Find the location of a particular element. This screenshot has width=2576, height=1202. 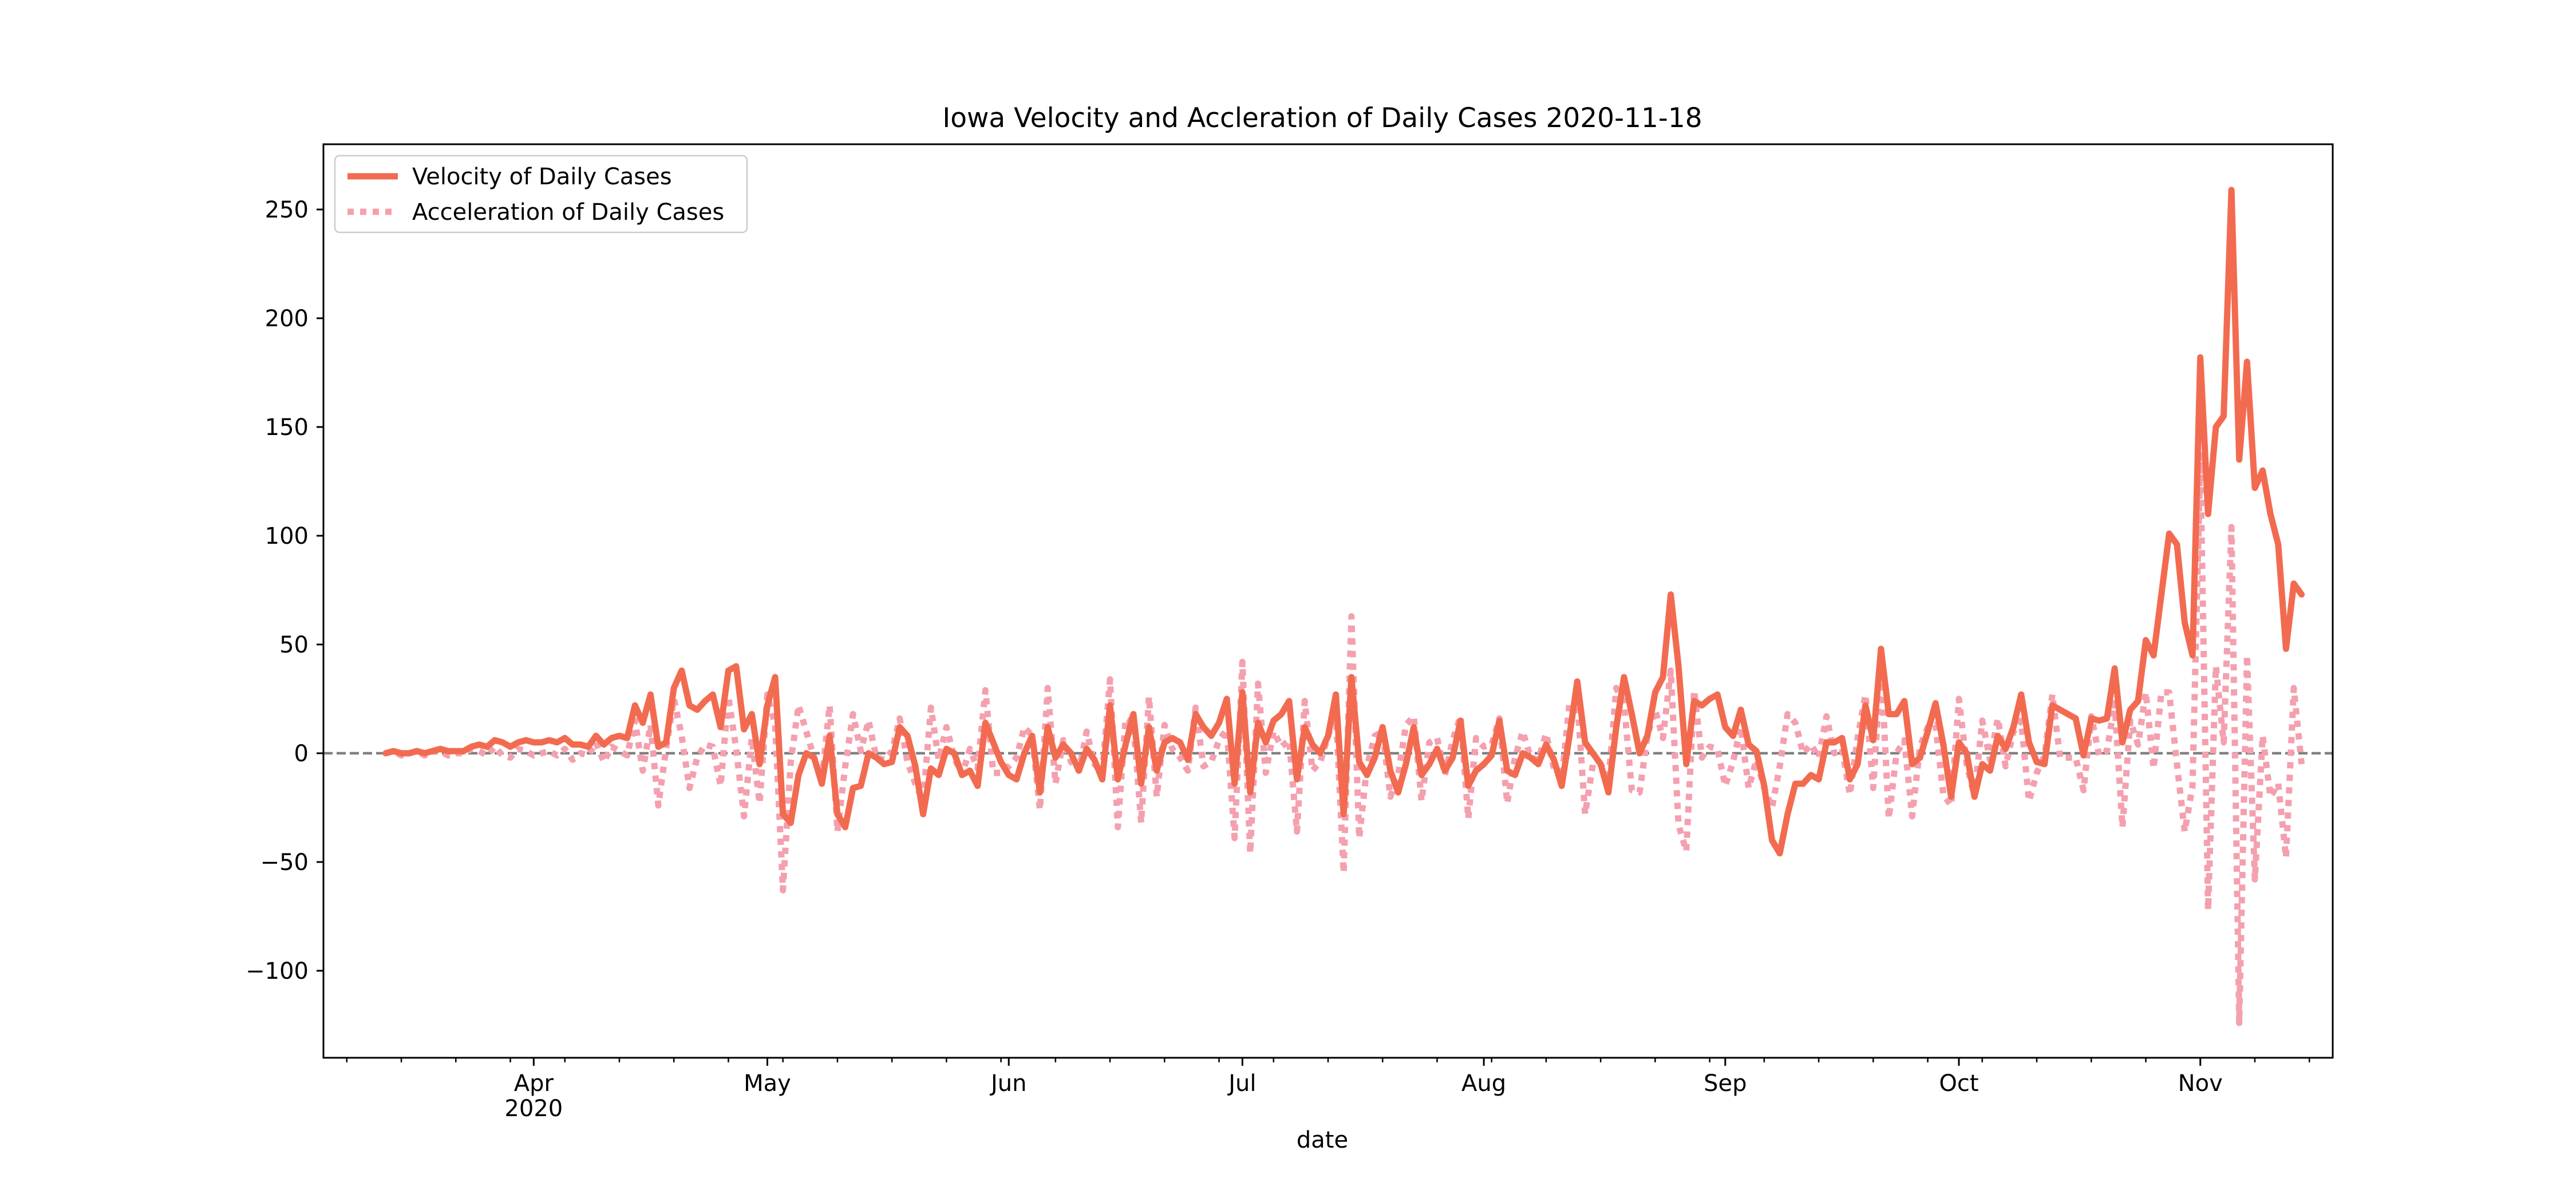

y-tick-label: 250 is located at coordinates (287, 210).